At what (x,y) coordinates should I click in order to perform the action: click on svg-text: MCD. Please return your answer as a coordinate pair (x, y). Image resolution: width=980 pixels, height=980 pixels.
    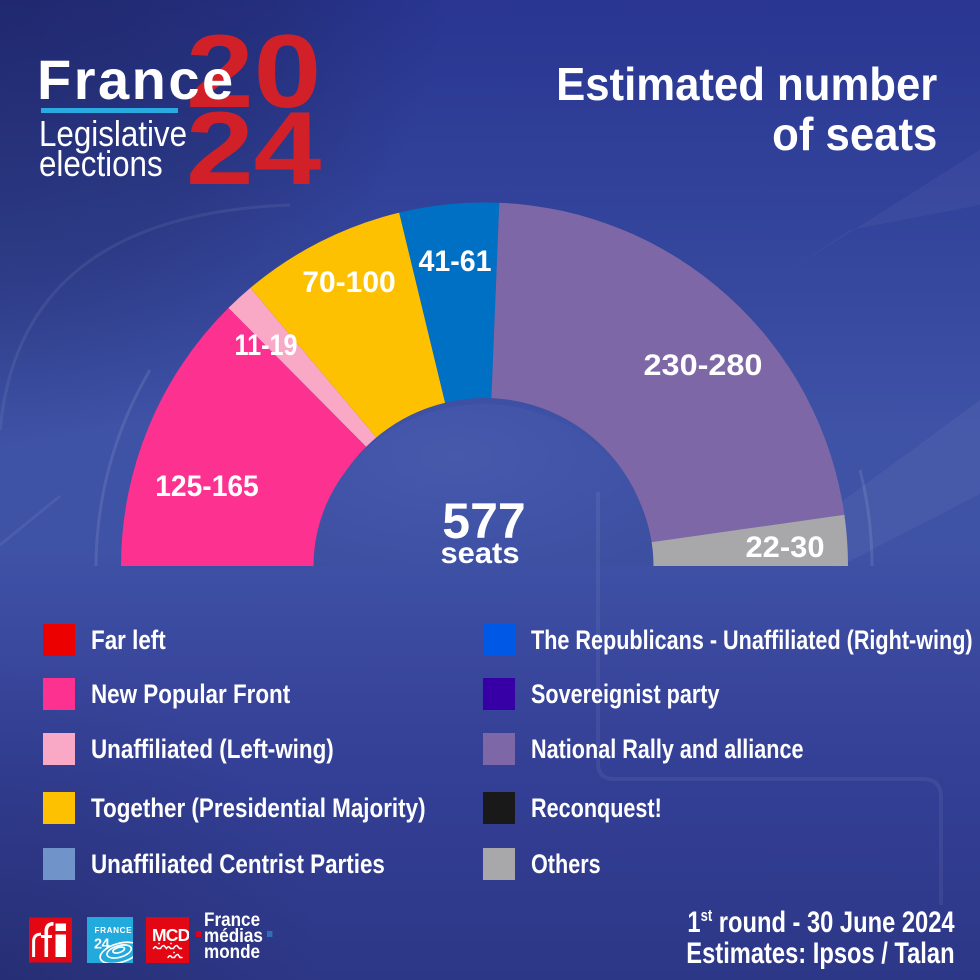
    Looking at the image, I should click on (170, 935).